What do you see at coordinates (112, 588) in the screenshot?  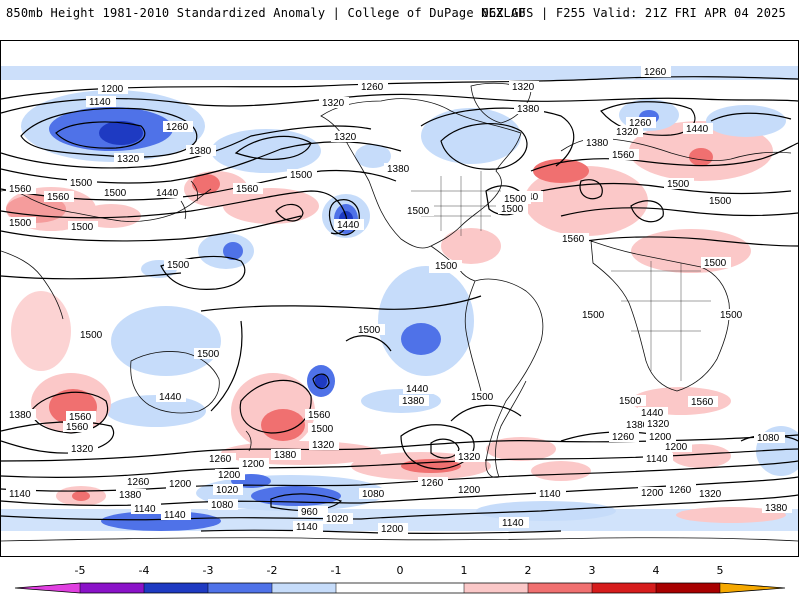 I see `colorbar-segment-neg4` at bounding box center [112, 588].